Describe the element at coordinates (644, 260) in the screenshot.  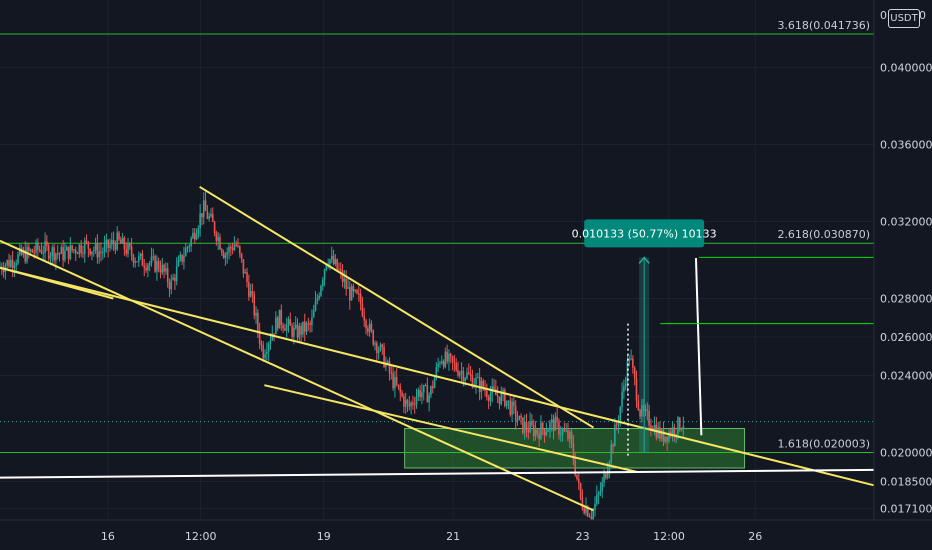
I see `measure-arrow` at that location.